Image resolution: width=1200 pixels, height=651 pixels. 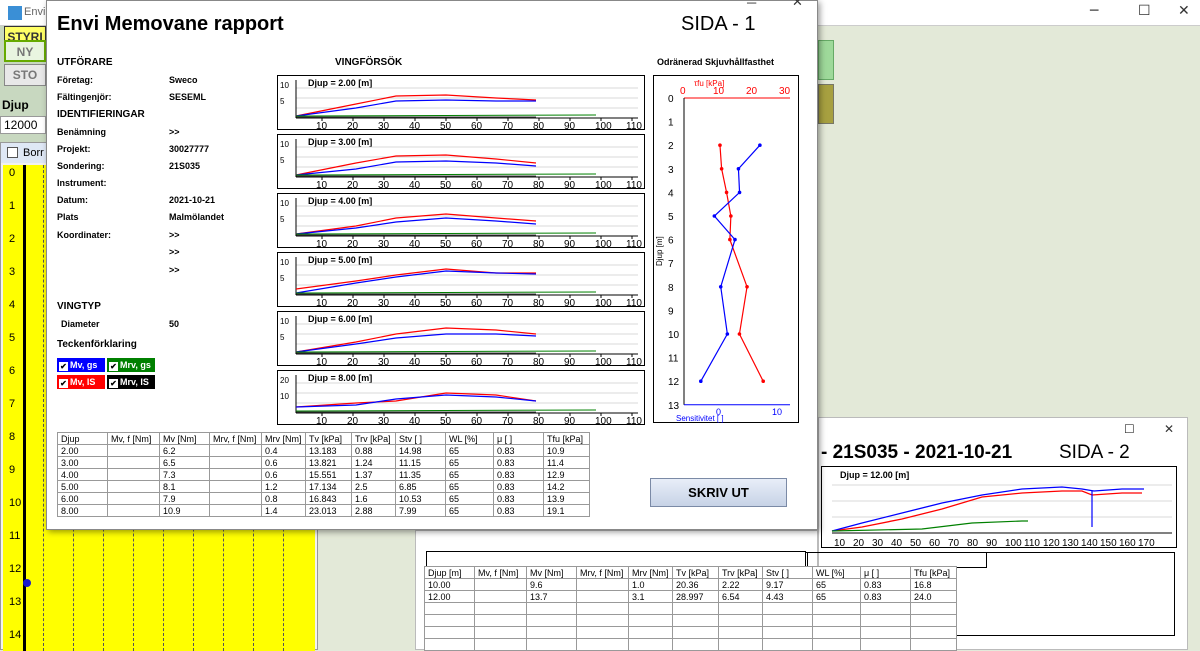 What do you see at coordinates (416, 224) in the screenshot?
I see `series-mv-is` at bounding box center [416, 224].